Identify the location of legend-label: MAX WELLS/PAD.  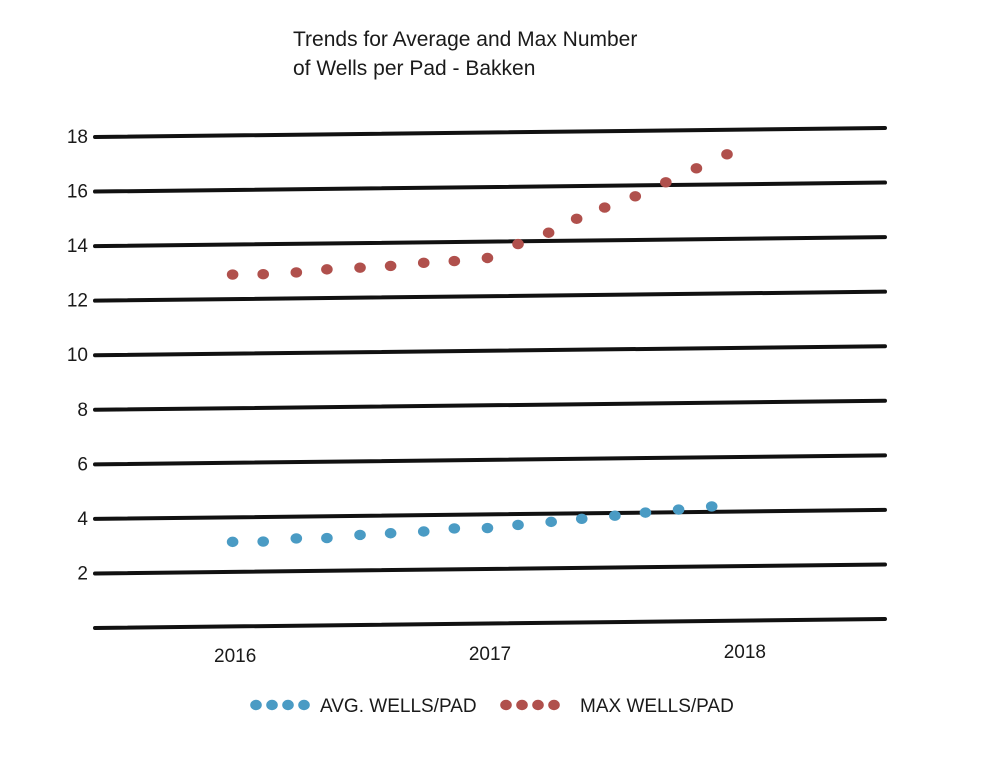
(657, 706).